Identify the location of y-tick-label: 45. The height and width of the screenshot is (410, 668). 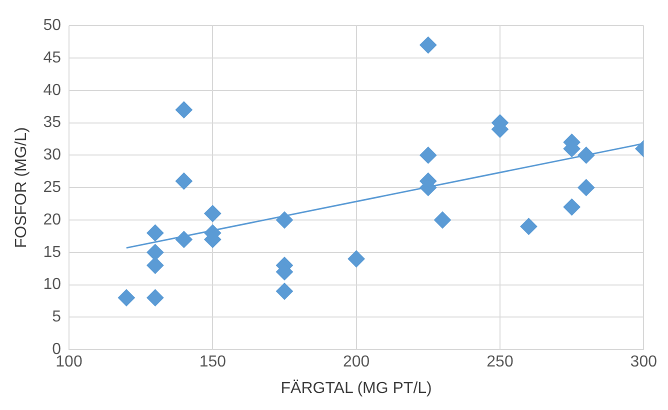
(52, 57).